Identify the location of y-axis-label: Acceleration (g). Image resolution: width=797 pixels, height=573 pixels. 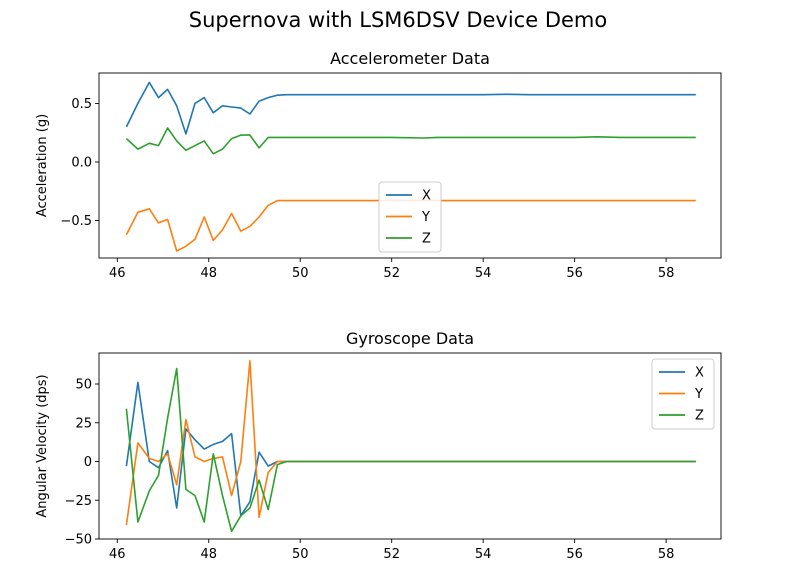
(42, 165).